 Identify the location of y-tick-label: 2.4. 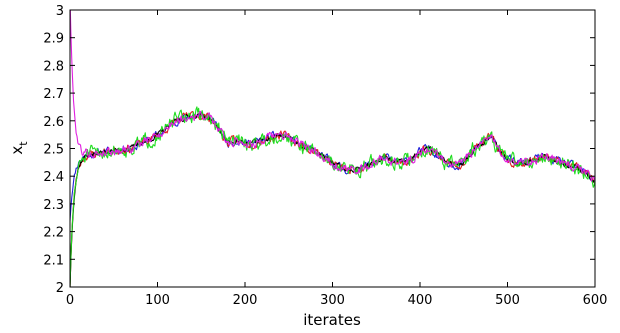
(53, 177).